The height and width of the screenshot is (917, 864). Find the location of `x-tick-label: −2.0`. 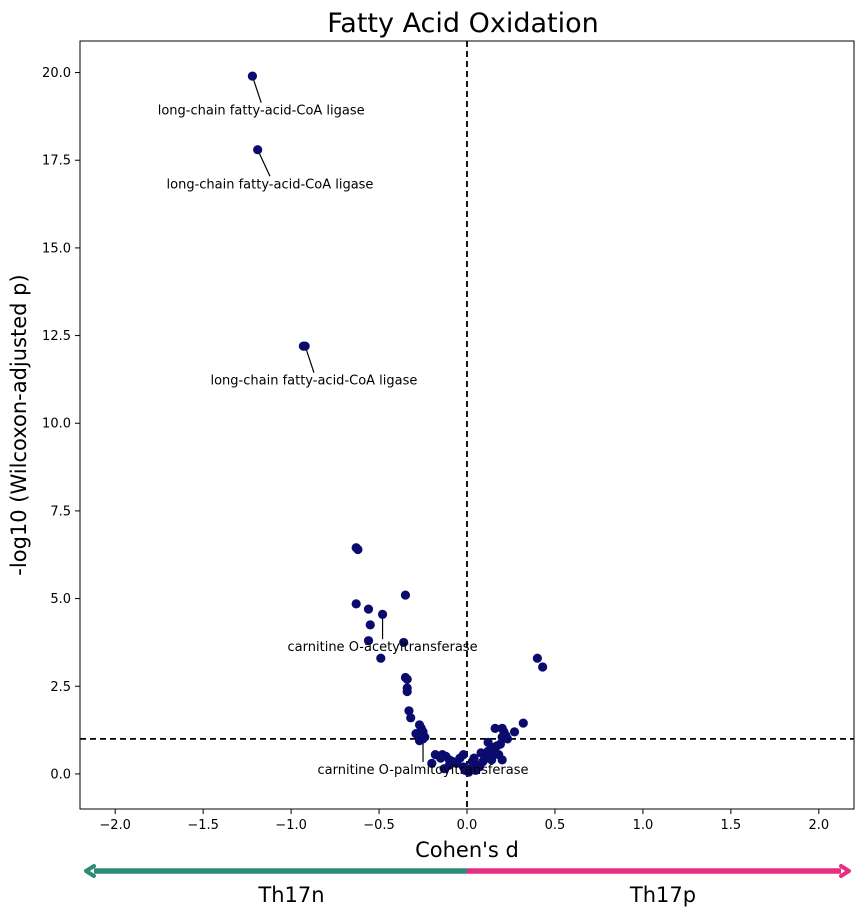

x-tick-label: −2.0 is located at coordinates (115, 825).